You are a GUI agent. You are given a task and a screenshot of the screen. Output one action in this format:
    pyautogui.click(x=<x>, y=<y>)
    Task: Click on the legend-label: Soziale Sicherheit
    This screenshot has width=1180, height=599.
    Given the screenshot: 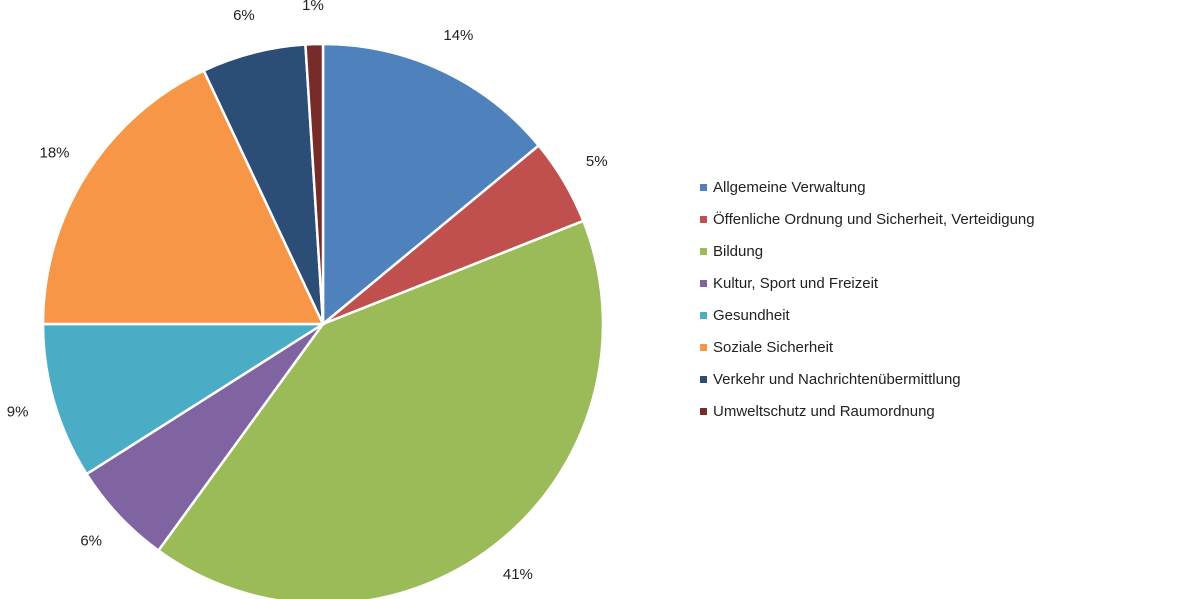 What is the action you would take?
    pyautogui.click(x=773, y=347)
    